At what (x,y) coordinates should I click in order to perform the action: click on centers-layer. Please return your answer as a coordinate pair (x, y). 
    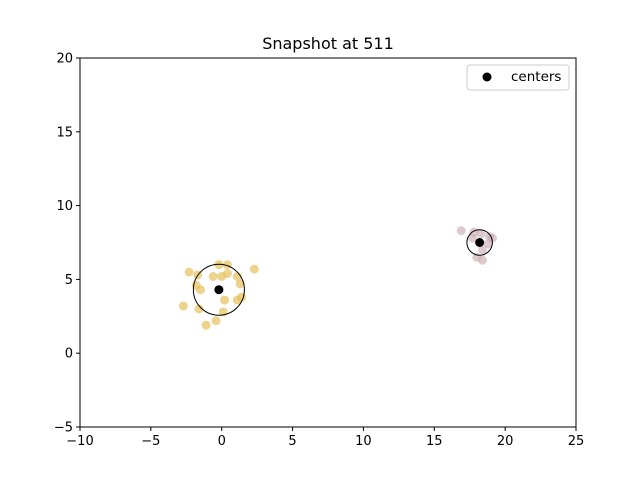
    Looking at the image, I should click on (349, 266).